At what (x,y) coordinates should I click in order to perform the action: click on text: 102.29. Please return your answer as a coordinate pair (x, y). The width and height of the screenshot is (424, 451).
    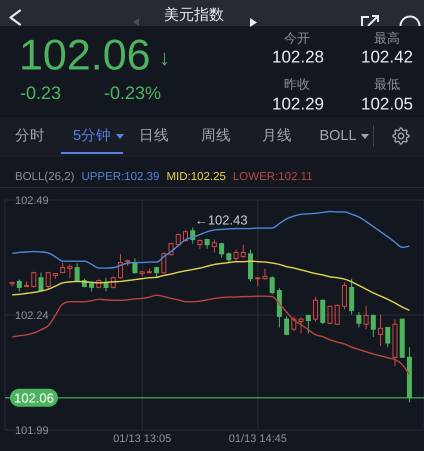
    Looking at the image, I should click on (298, 104).